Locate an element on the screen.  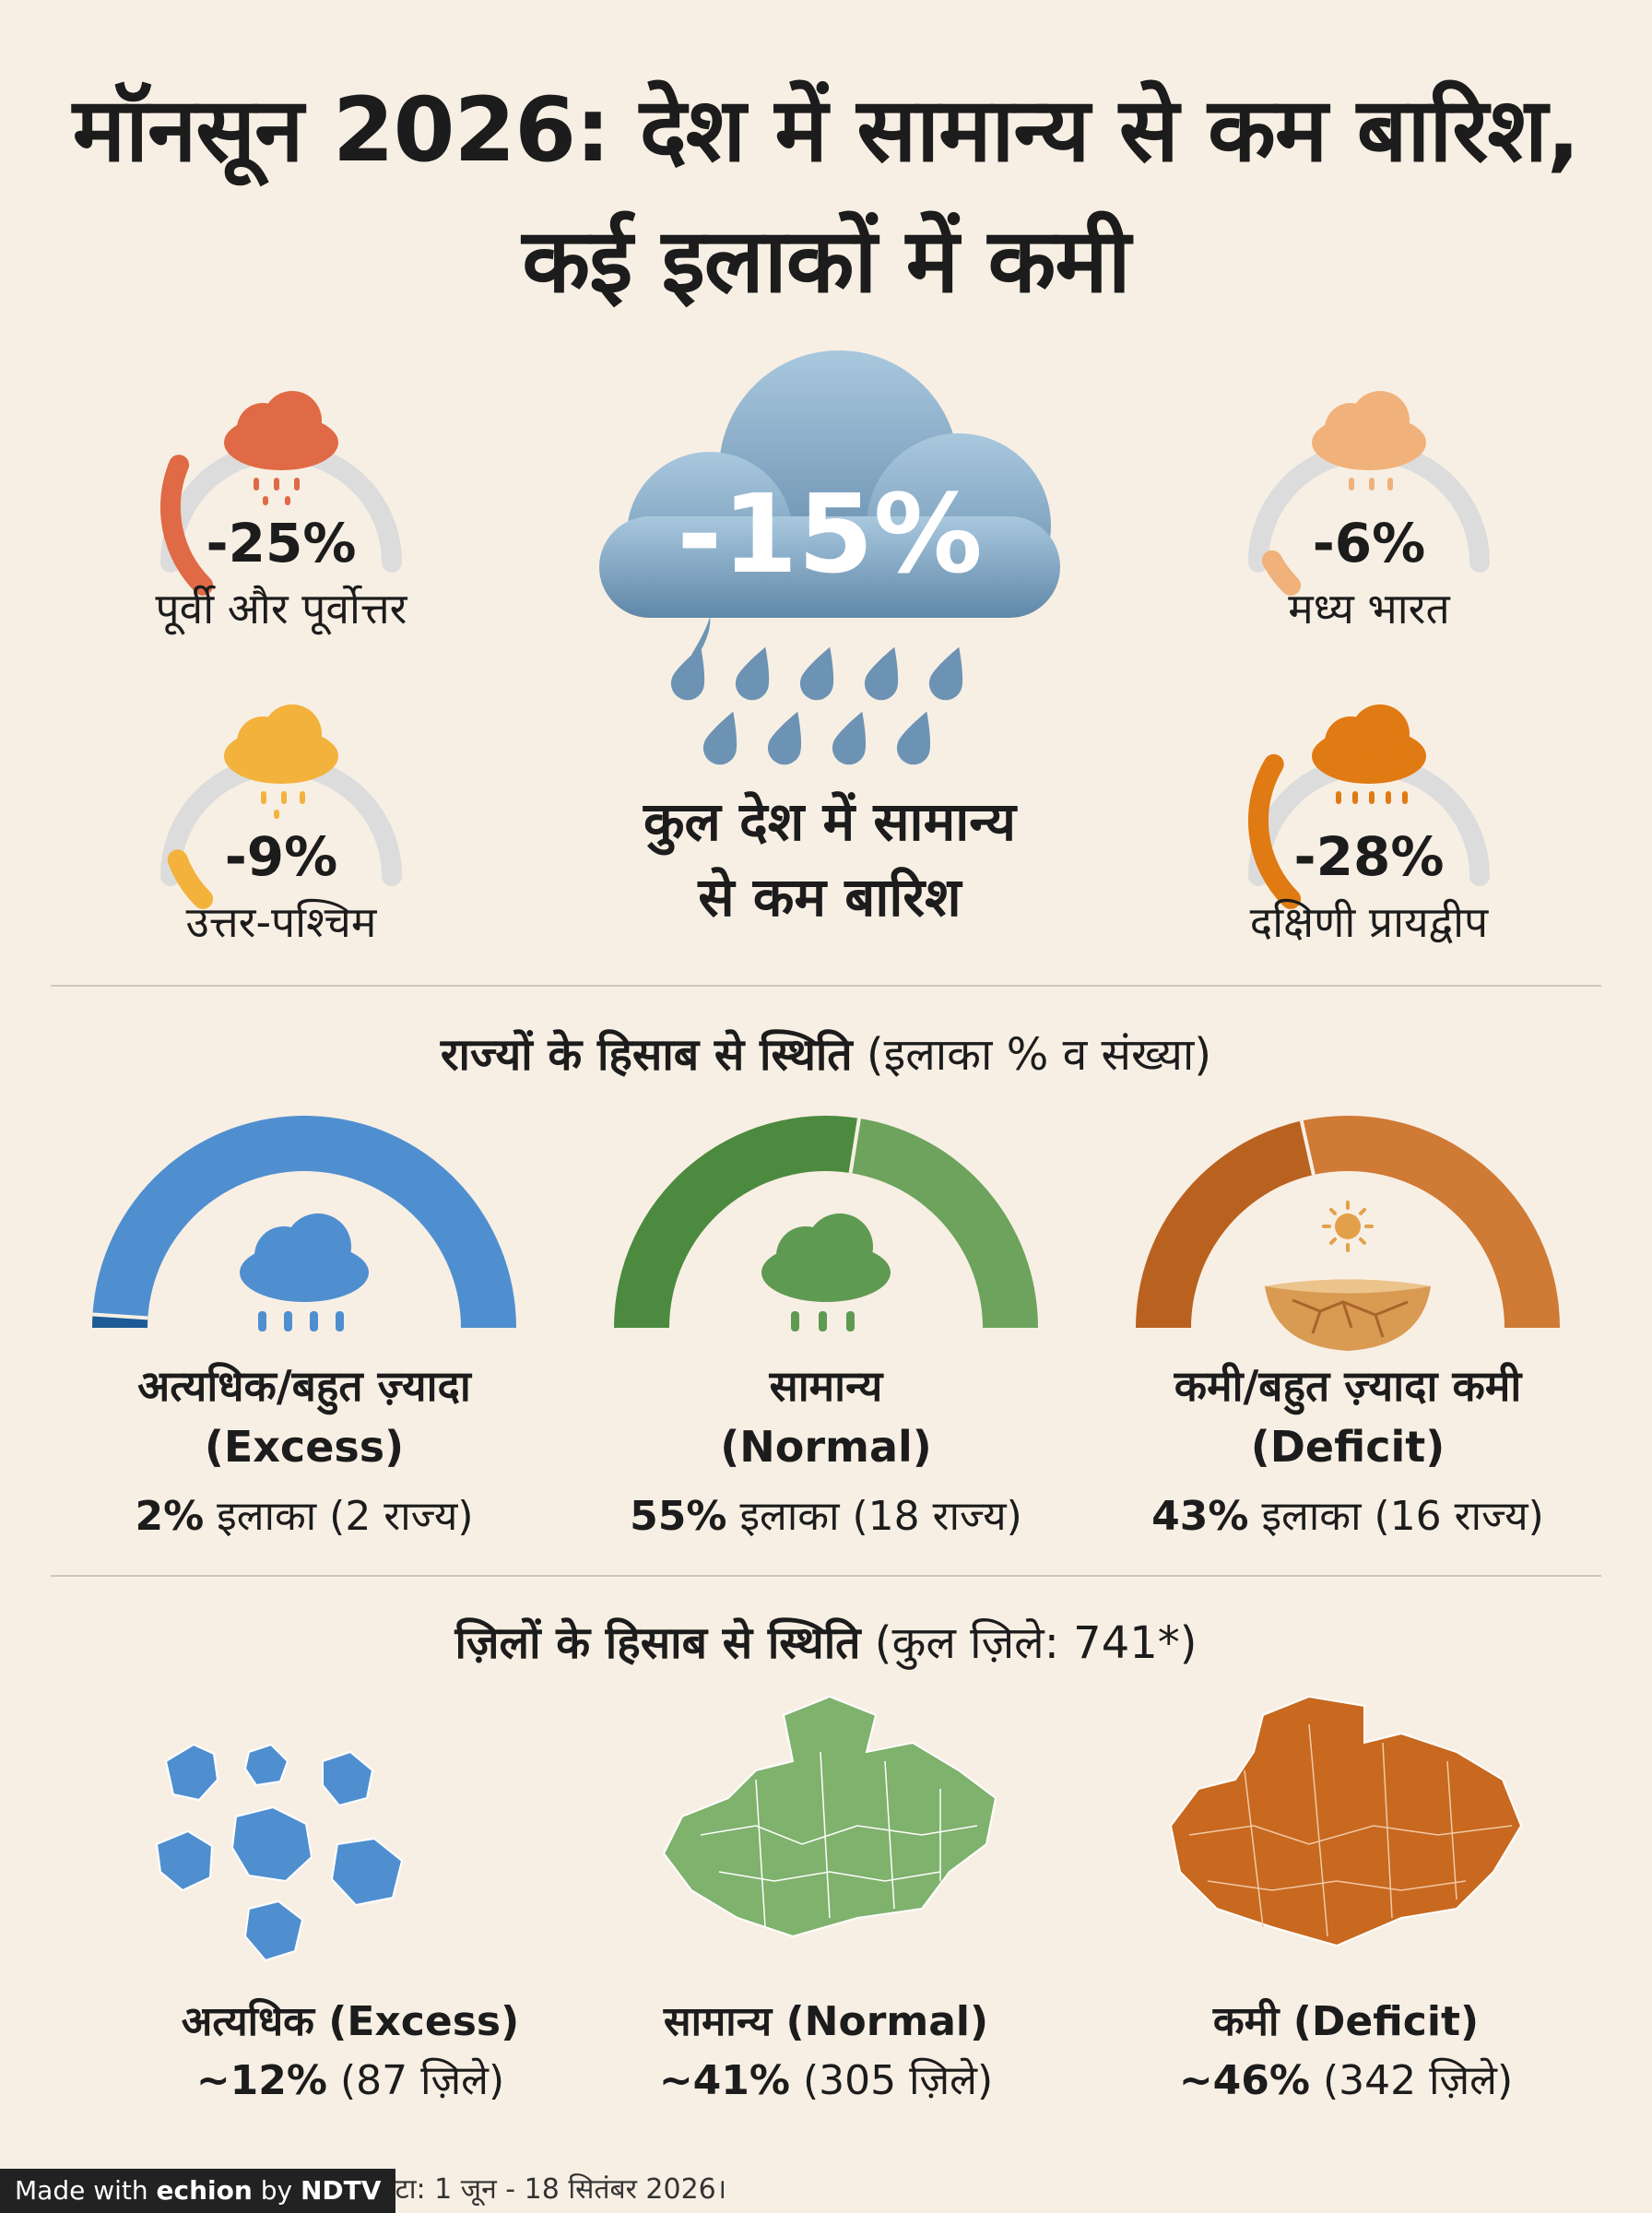
sun-icon is located at coordinates (1348, 1226).